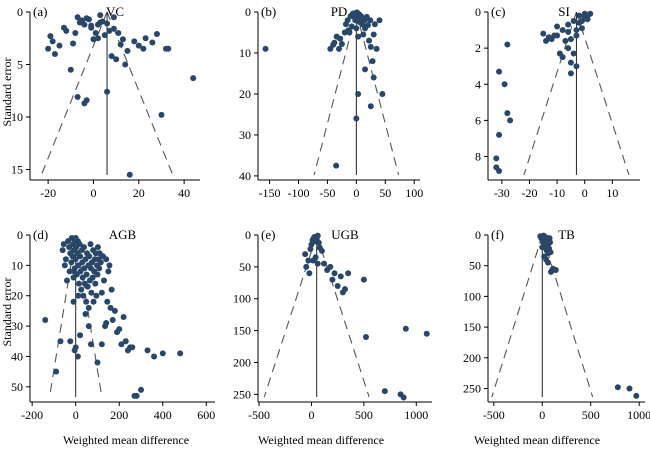 The width and height of the screenshot is (650, 450). Describe the element at coordinates (414, 193) in the screenshot. I see `x-tick-label: 100` at that location.